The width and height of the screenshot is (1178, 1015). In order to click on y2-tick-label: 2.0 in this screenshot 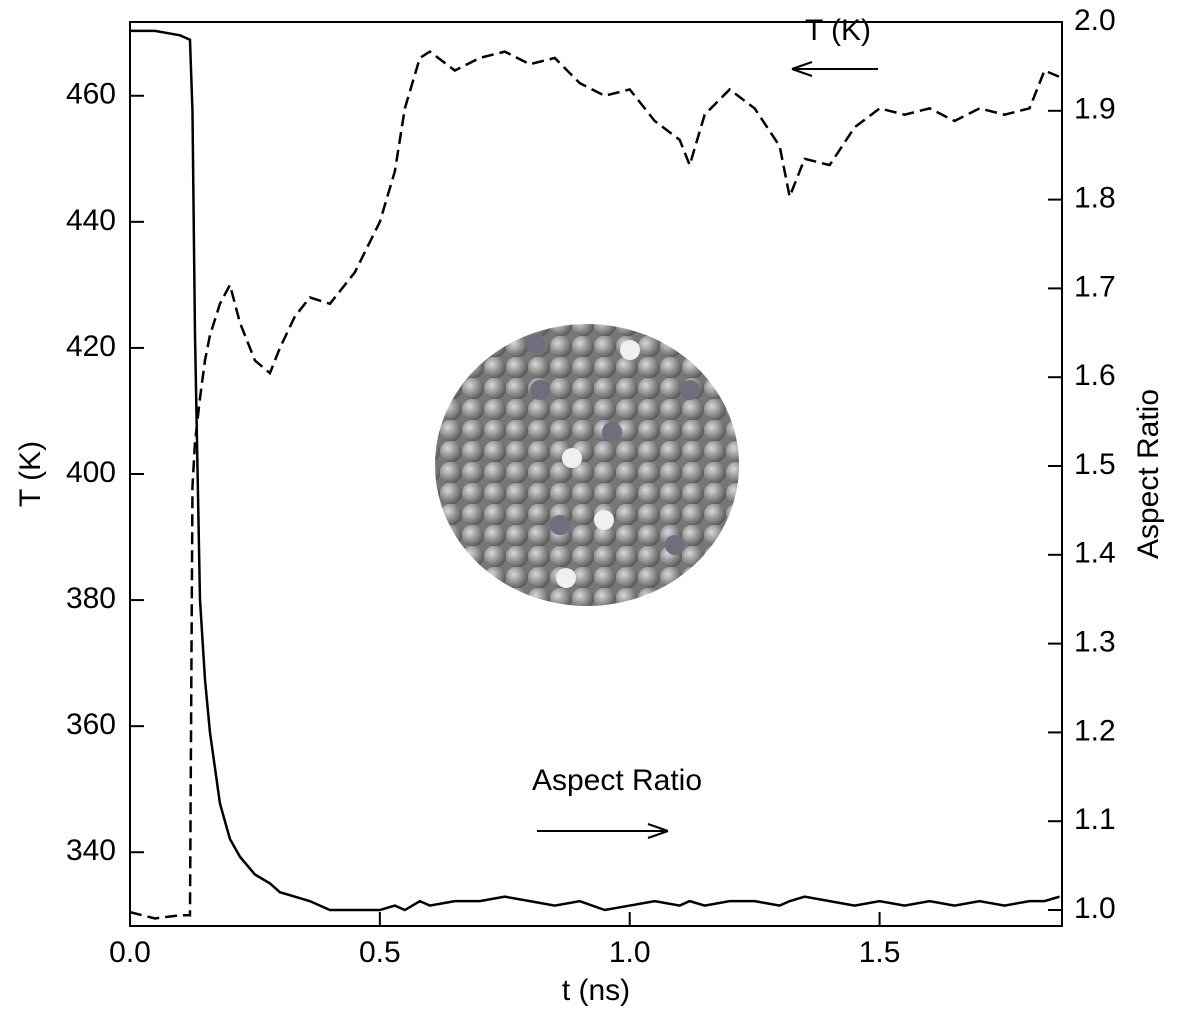, I will do `click(1095, 20)`.